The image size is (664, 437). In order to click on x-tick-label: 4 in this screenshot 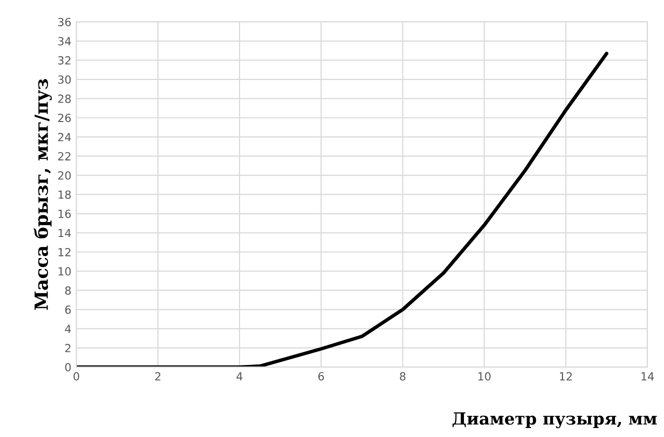, I will do `click(239, 376)`.